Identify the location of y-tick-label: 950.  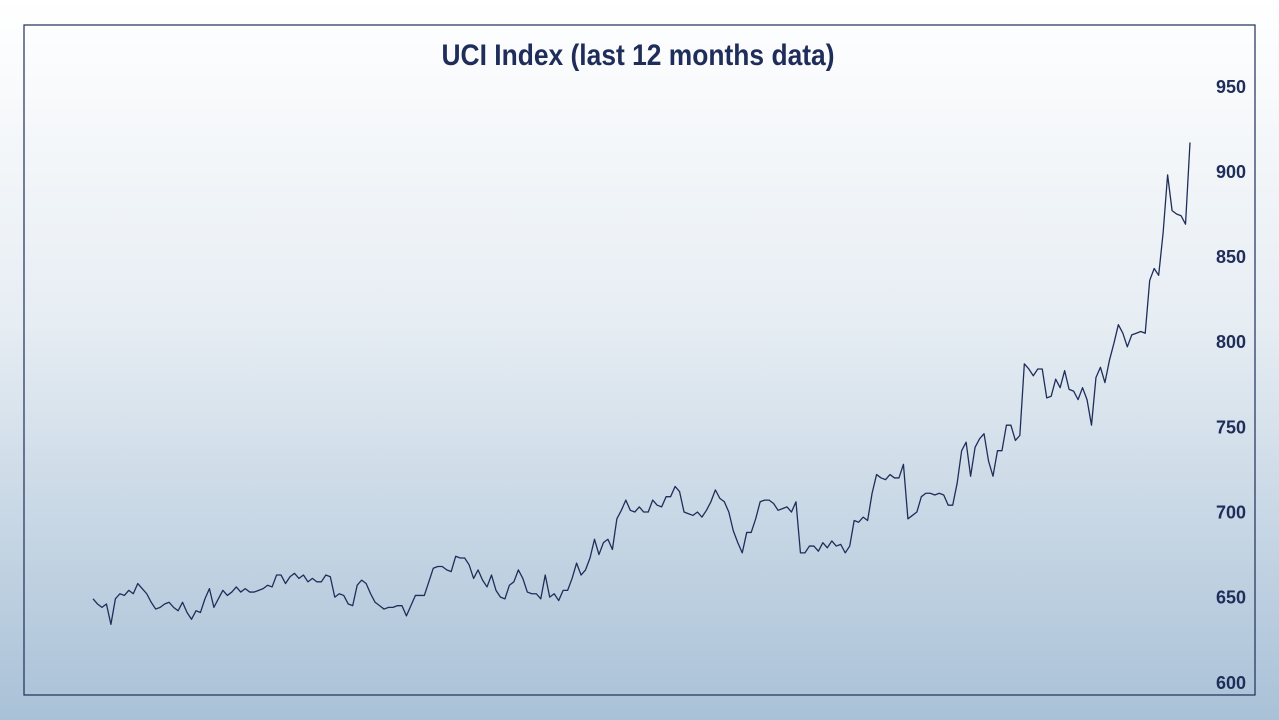
(1231, 87).